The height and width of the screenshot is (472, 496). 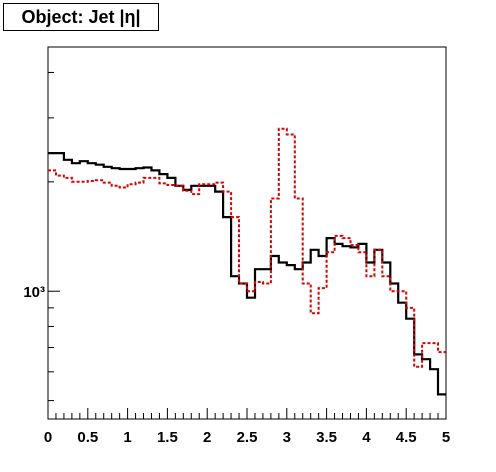 I want to click on x-tick-label: 1.5, so click(x=167, y=437).